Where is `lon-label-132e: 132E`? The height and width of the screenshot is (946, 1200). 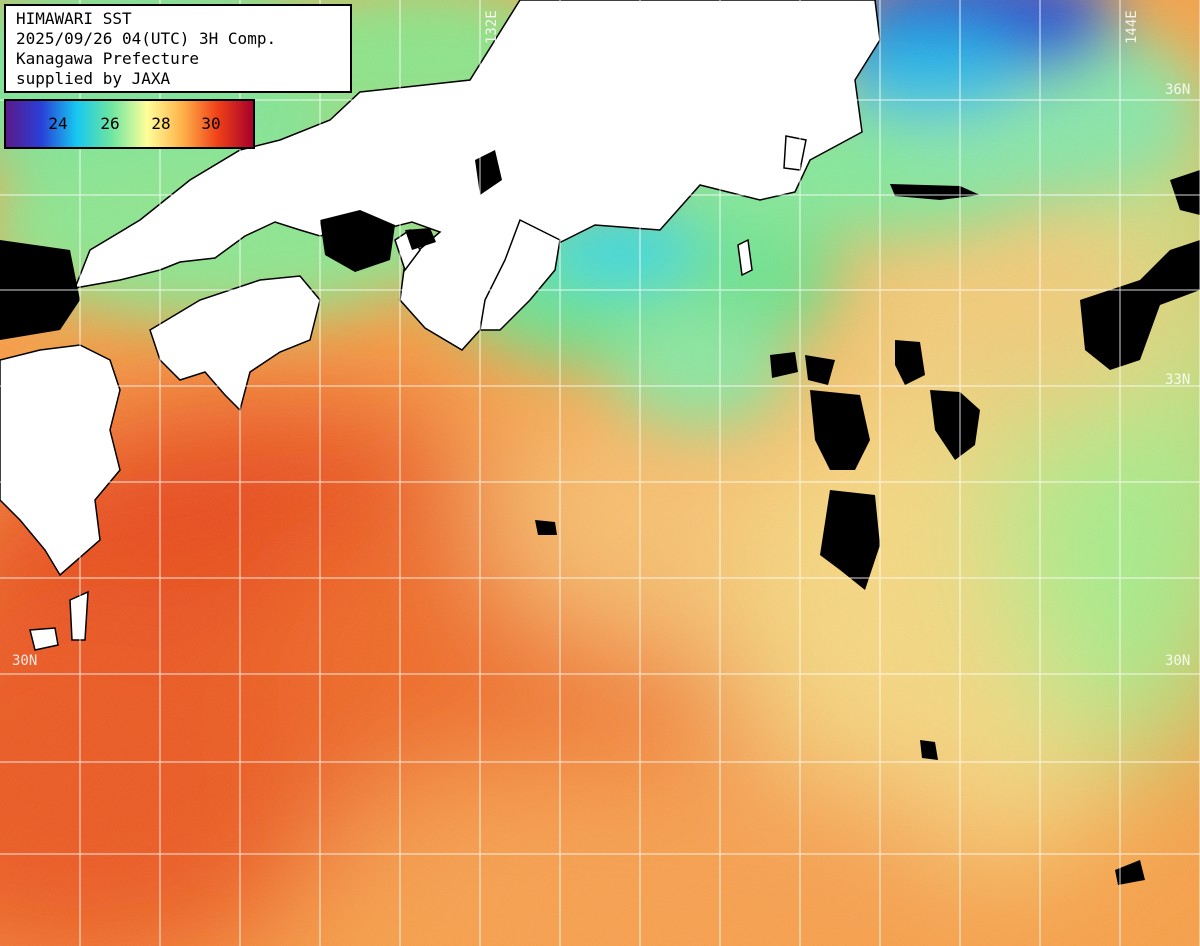
lon-label-132e: 132E is located at coordinates (492, 27).